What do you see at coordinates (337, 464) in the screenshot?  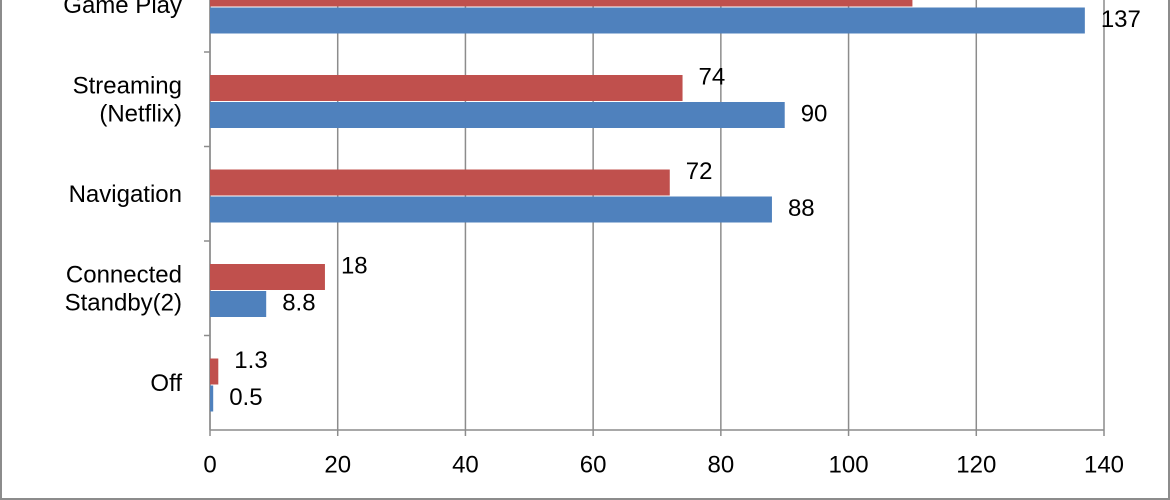 I see `x-tick-label: 20` at bounding box center [337, 464].